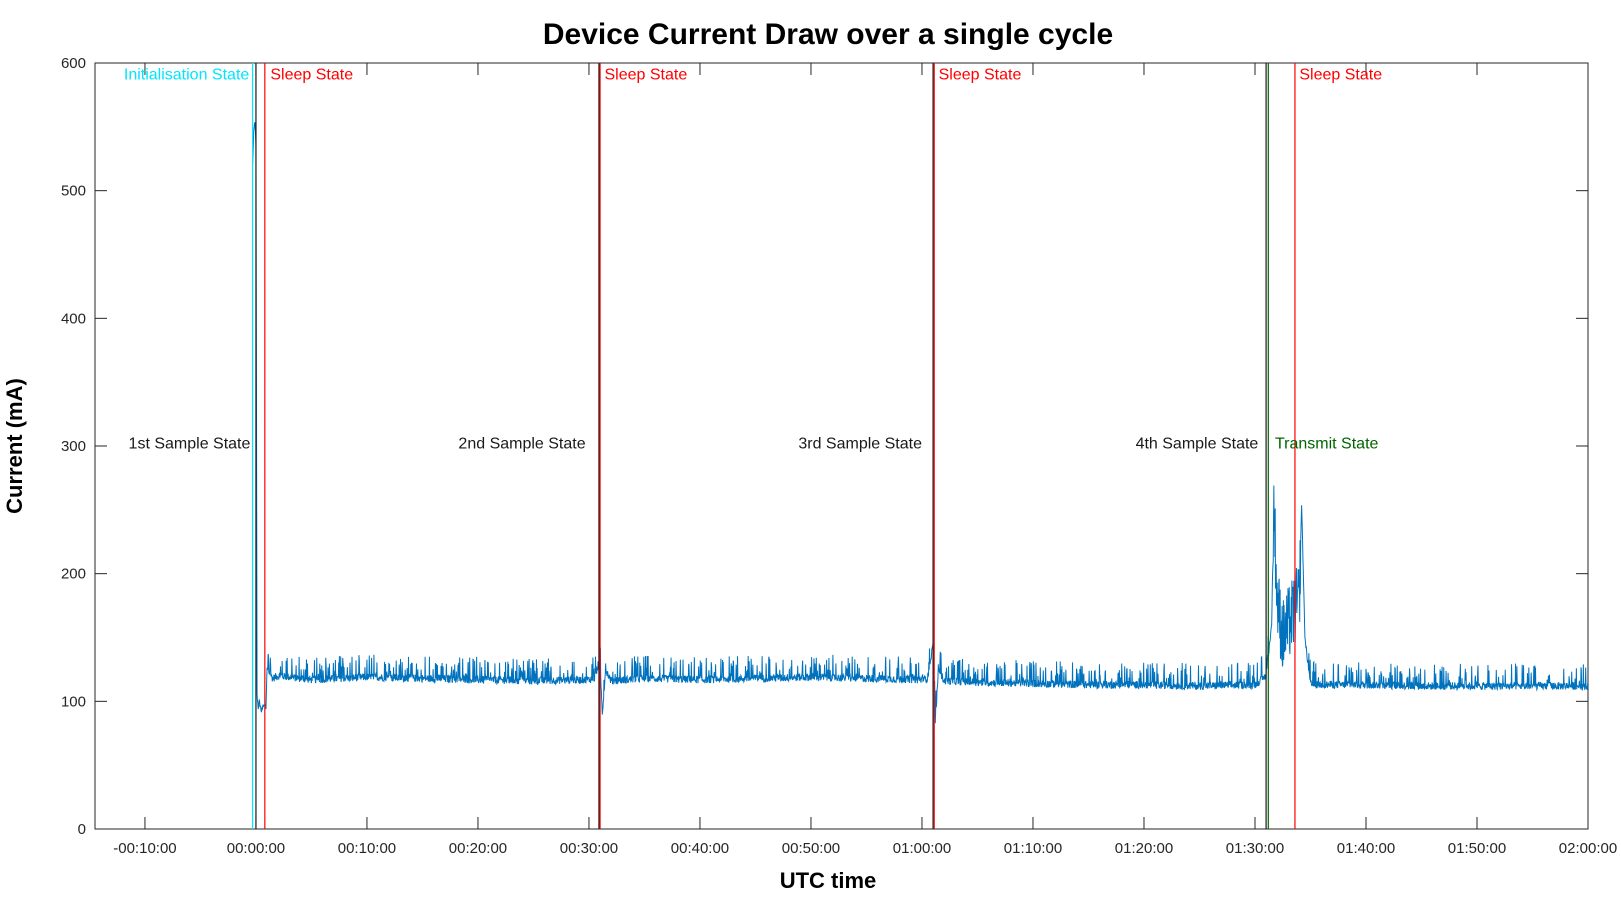 This screenshot has width=1621, height=899. What do you see at coordinates (367, 848) in the screenshot?
I see `x-tick-label: 00:10:00` at bounding box center [367, 848].